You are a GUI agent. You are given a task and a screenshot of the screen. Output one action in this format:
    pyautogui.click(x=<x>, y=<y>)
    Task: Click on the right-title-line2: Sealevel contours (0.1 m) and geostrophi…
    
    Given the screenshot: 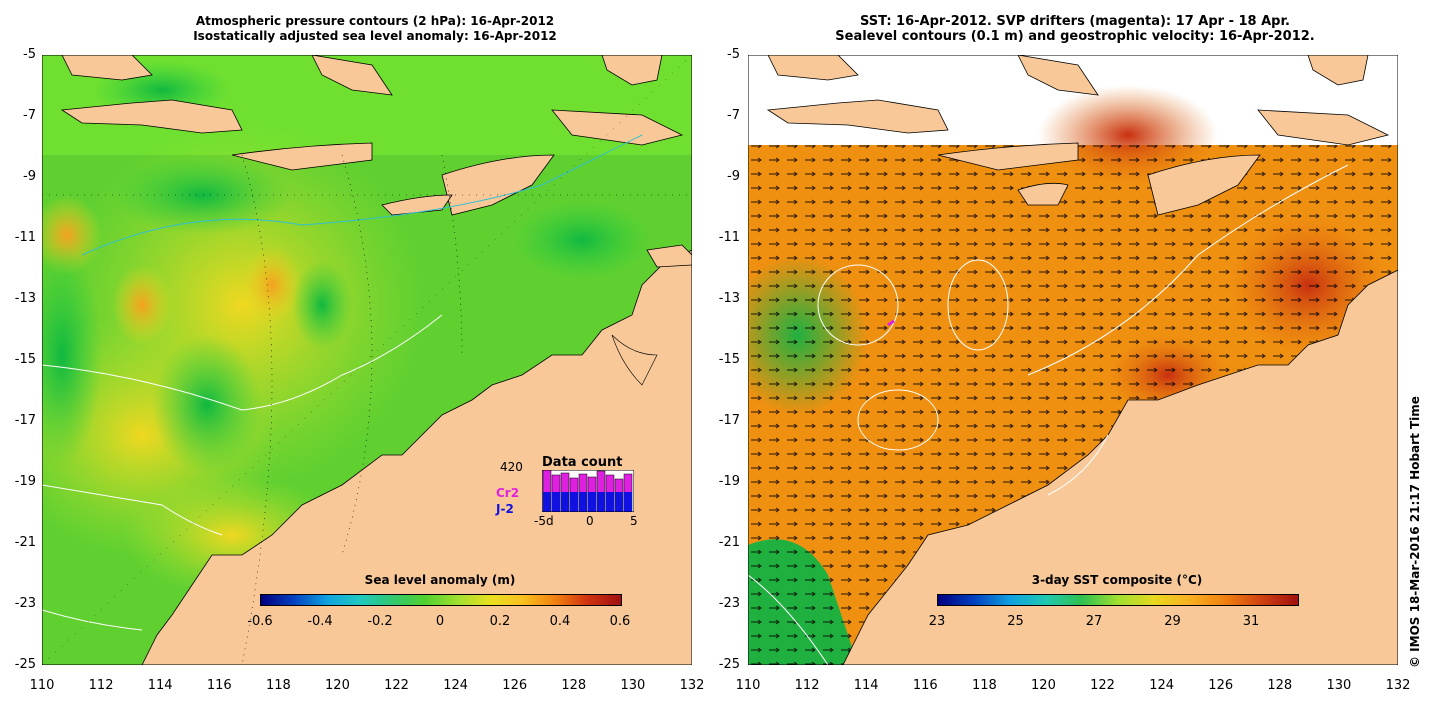 What is the action you would take?
    pyautogui.click(x=1075, y=36)
    